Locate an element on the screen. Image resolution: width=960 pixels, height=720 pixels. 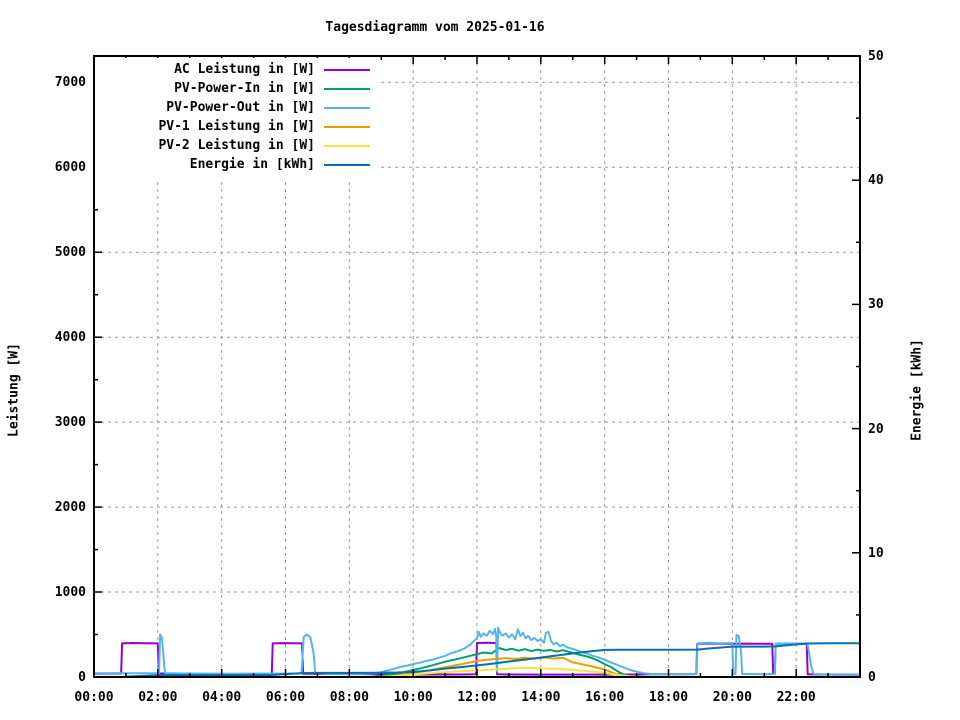
y-left-tick-label: 3000 is located at coordinates (70, 423).